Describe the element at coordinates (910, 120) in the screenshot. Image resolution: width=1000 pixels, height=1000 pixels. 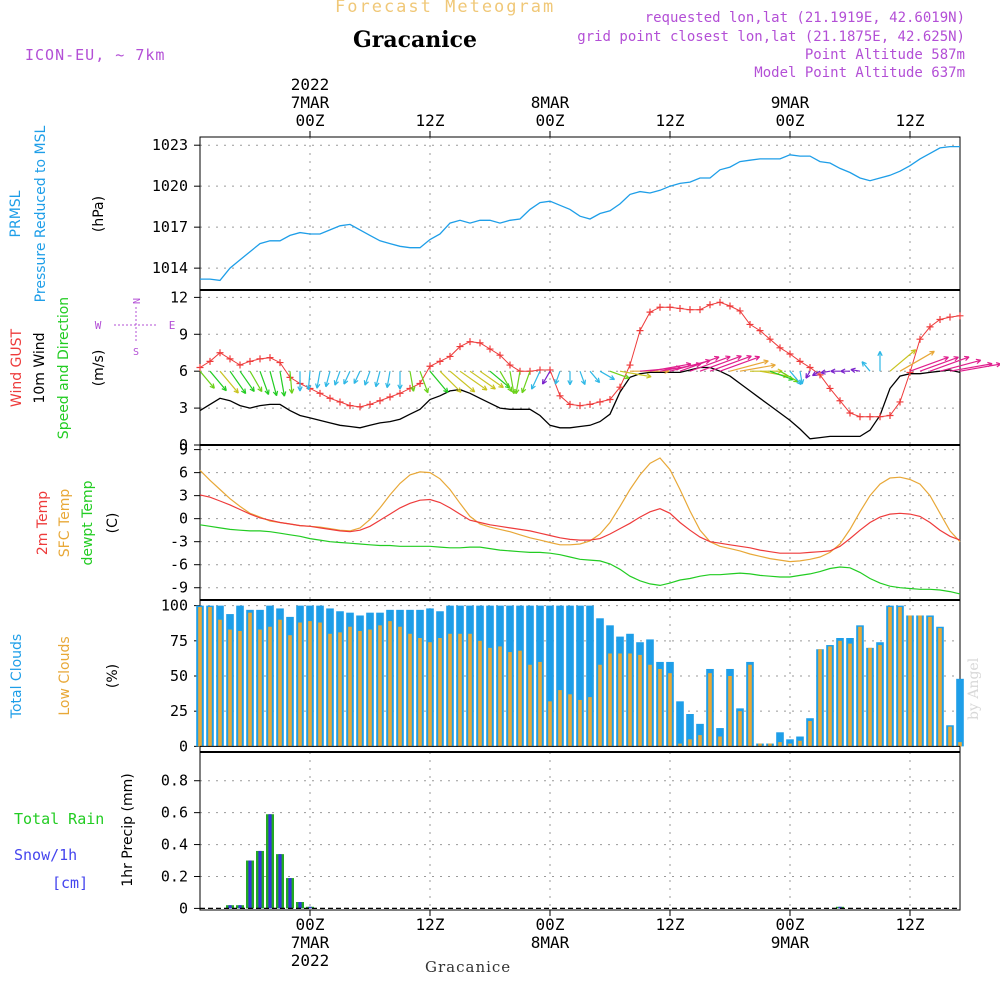
I see `time-label-top: 12Z` at that location.